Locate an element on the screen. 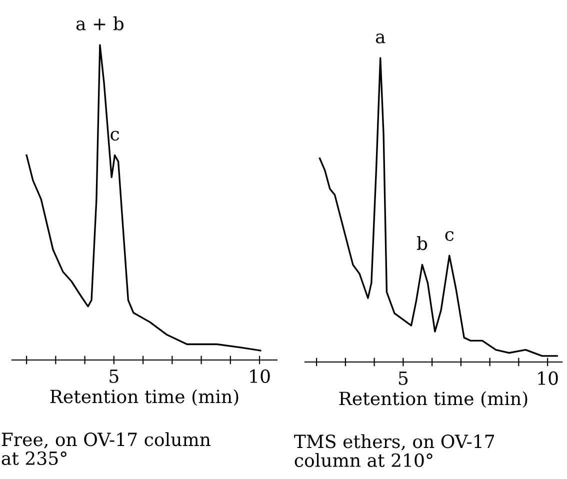 The image size is (567, 479). annotation: a + b is located at coordinates (100, 23).